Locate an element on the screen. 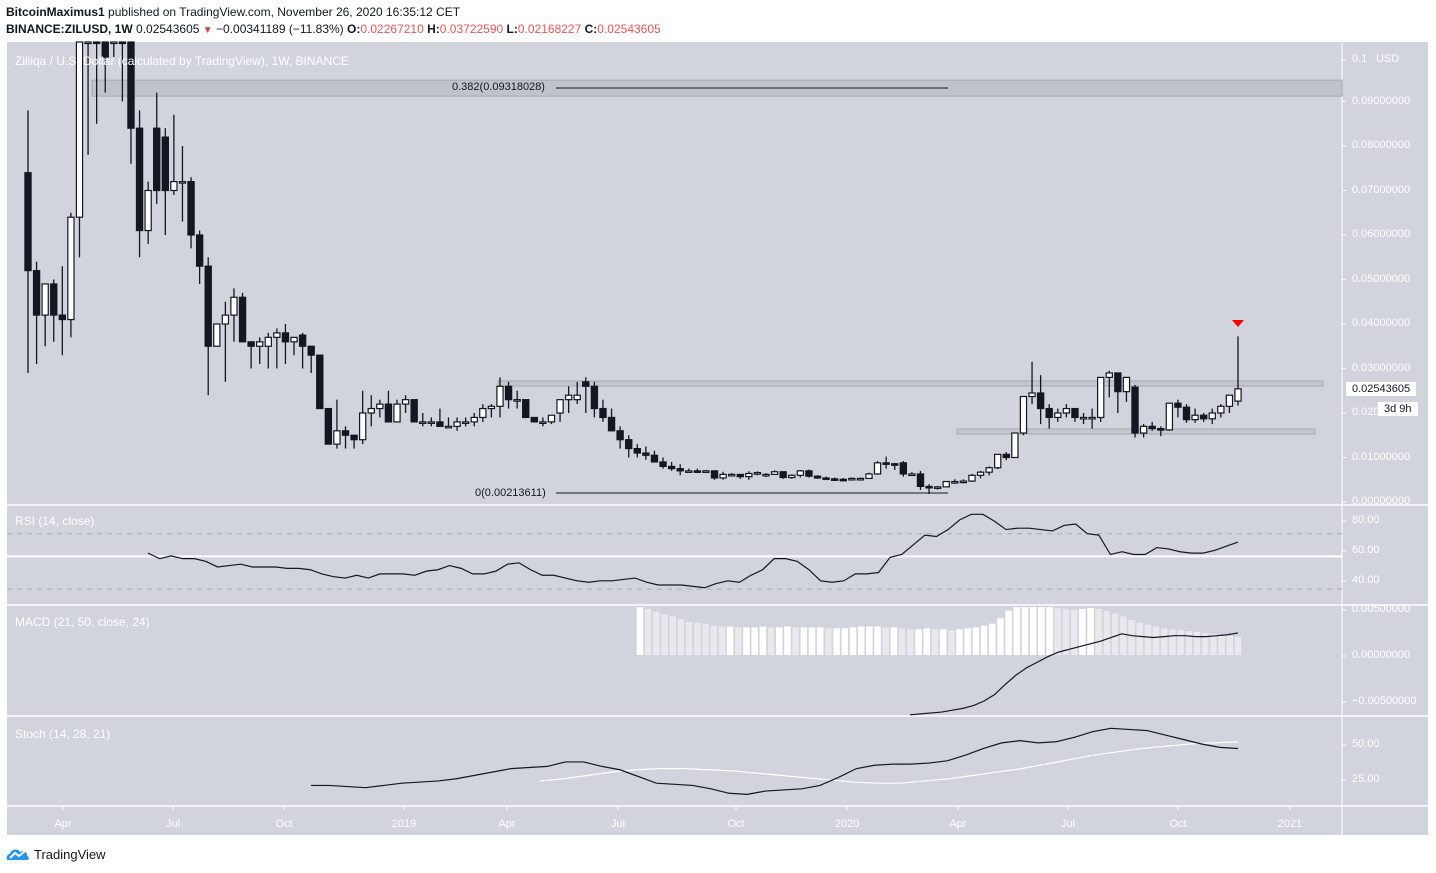 The width and height of the screenshot is (1436, 873). tradingview-logo-icon is located at coordinates (17, 854).